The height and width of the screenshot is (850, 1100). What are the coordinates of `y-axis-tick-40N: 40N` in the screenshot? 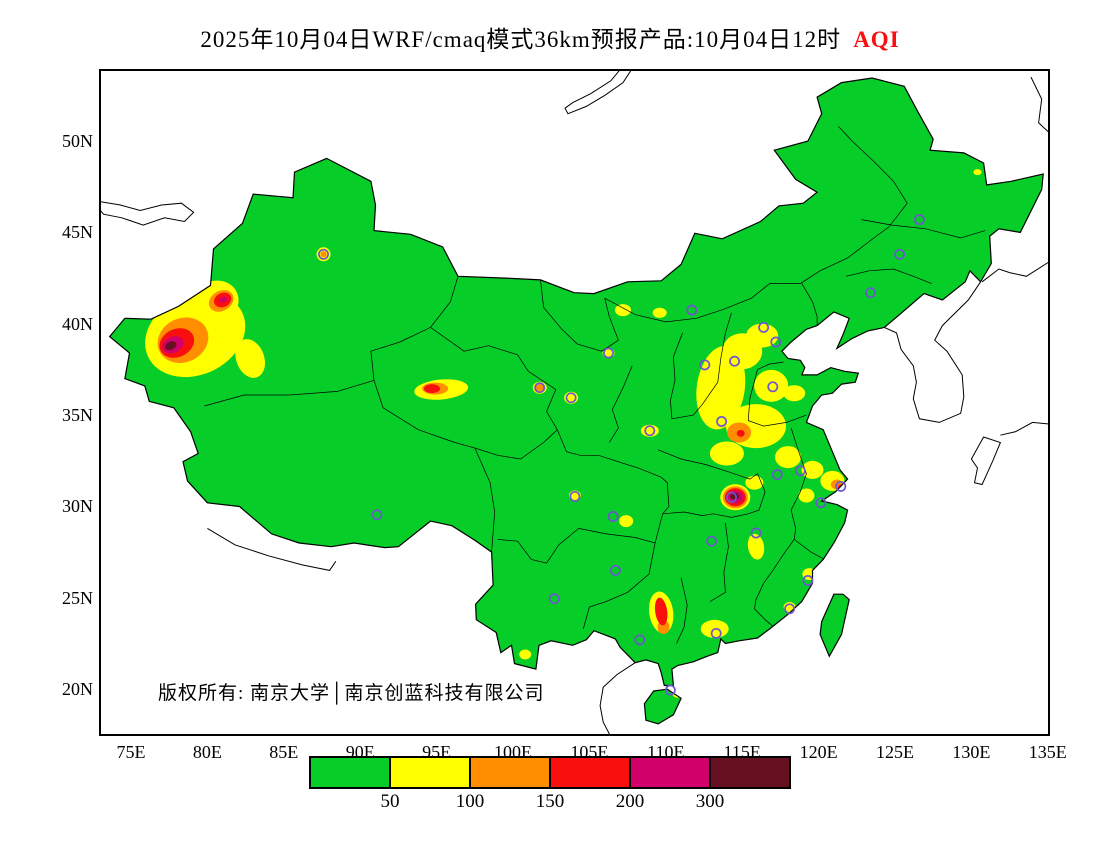 It's located at (77, 323).